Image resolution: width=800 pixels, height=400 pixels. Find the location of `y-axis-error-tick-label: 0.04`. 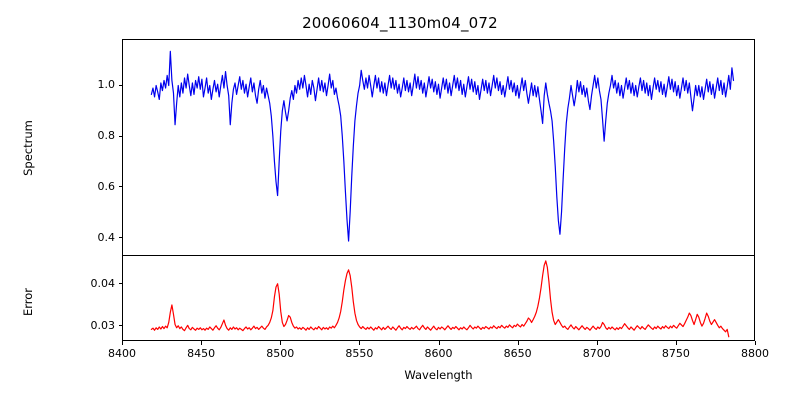

y-axis-error-tick-label: 0.04 is located at coordinates (103, 283).